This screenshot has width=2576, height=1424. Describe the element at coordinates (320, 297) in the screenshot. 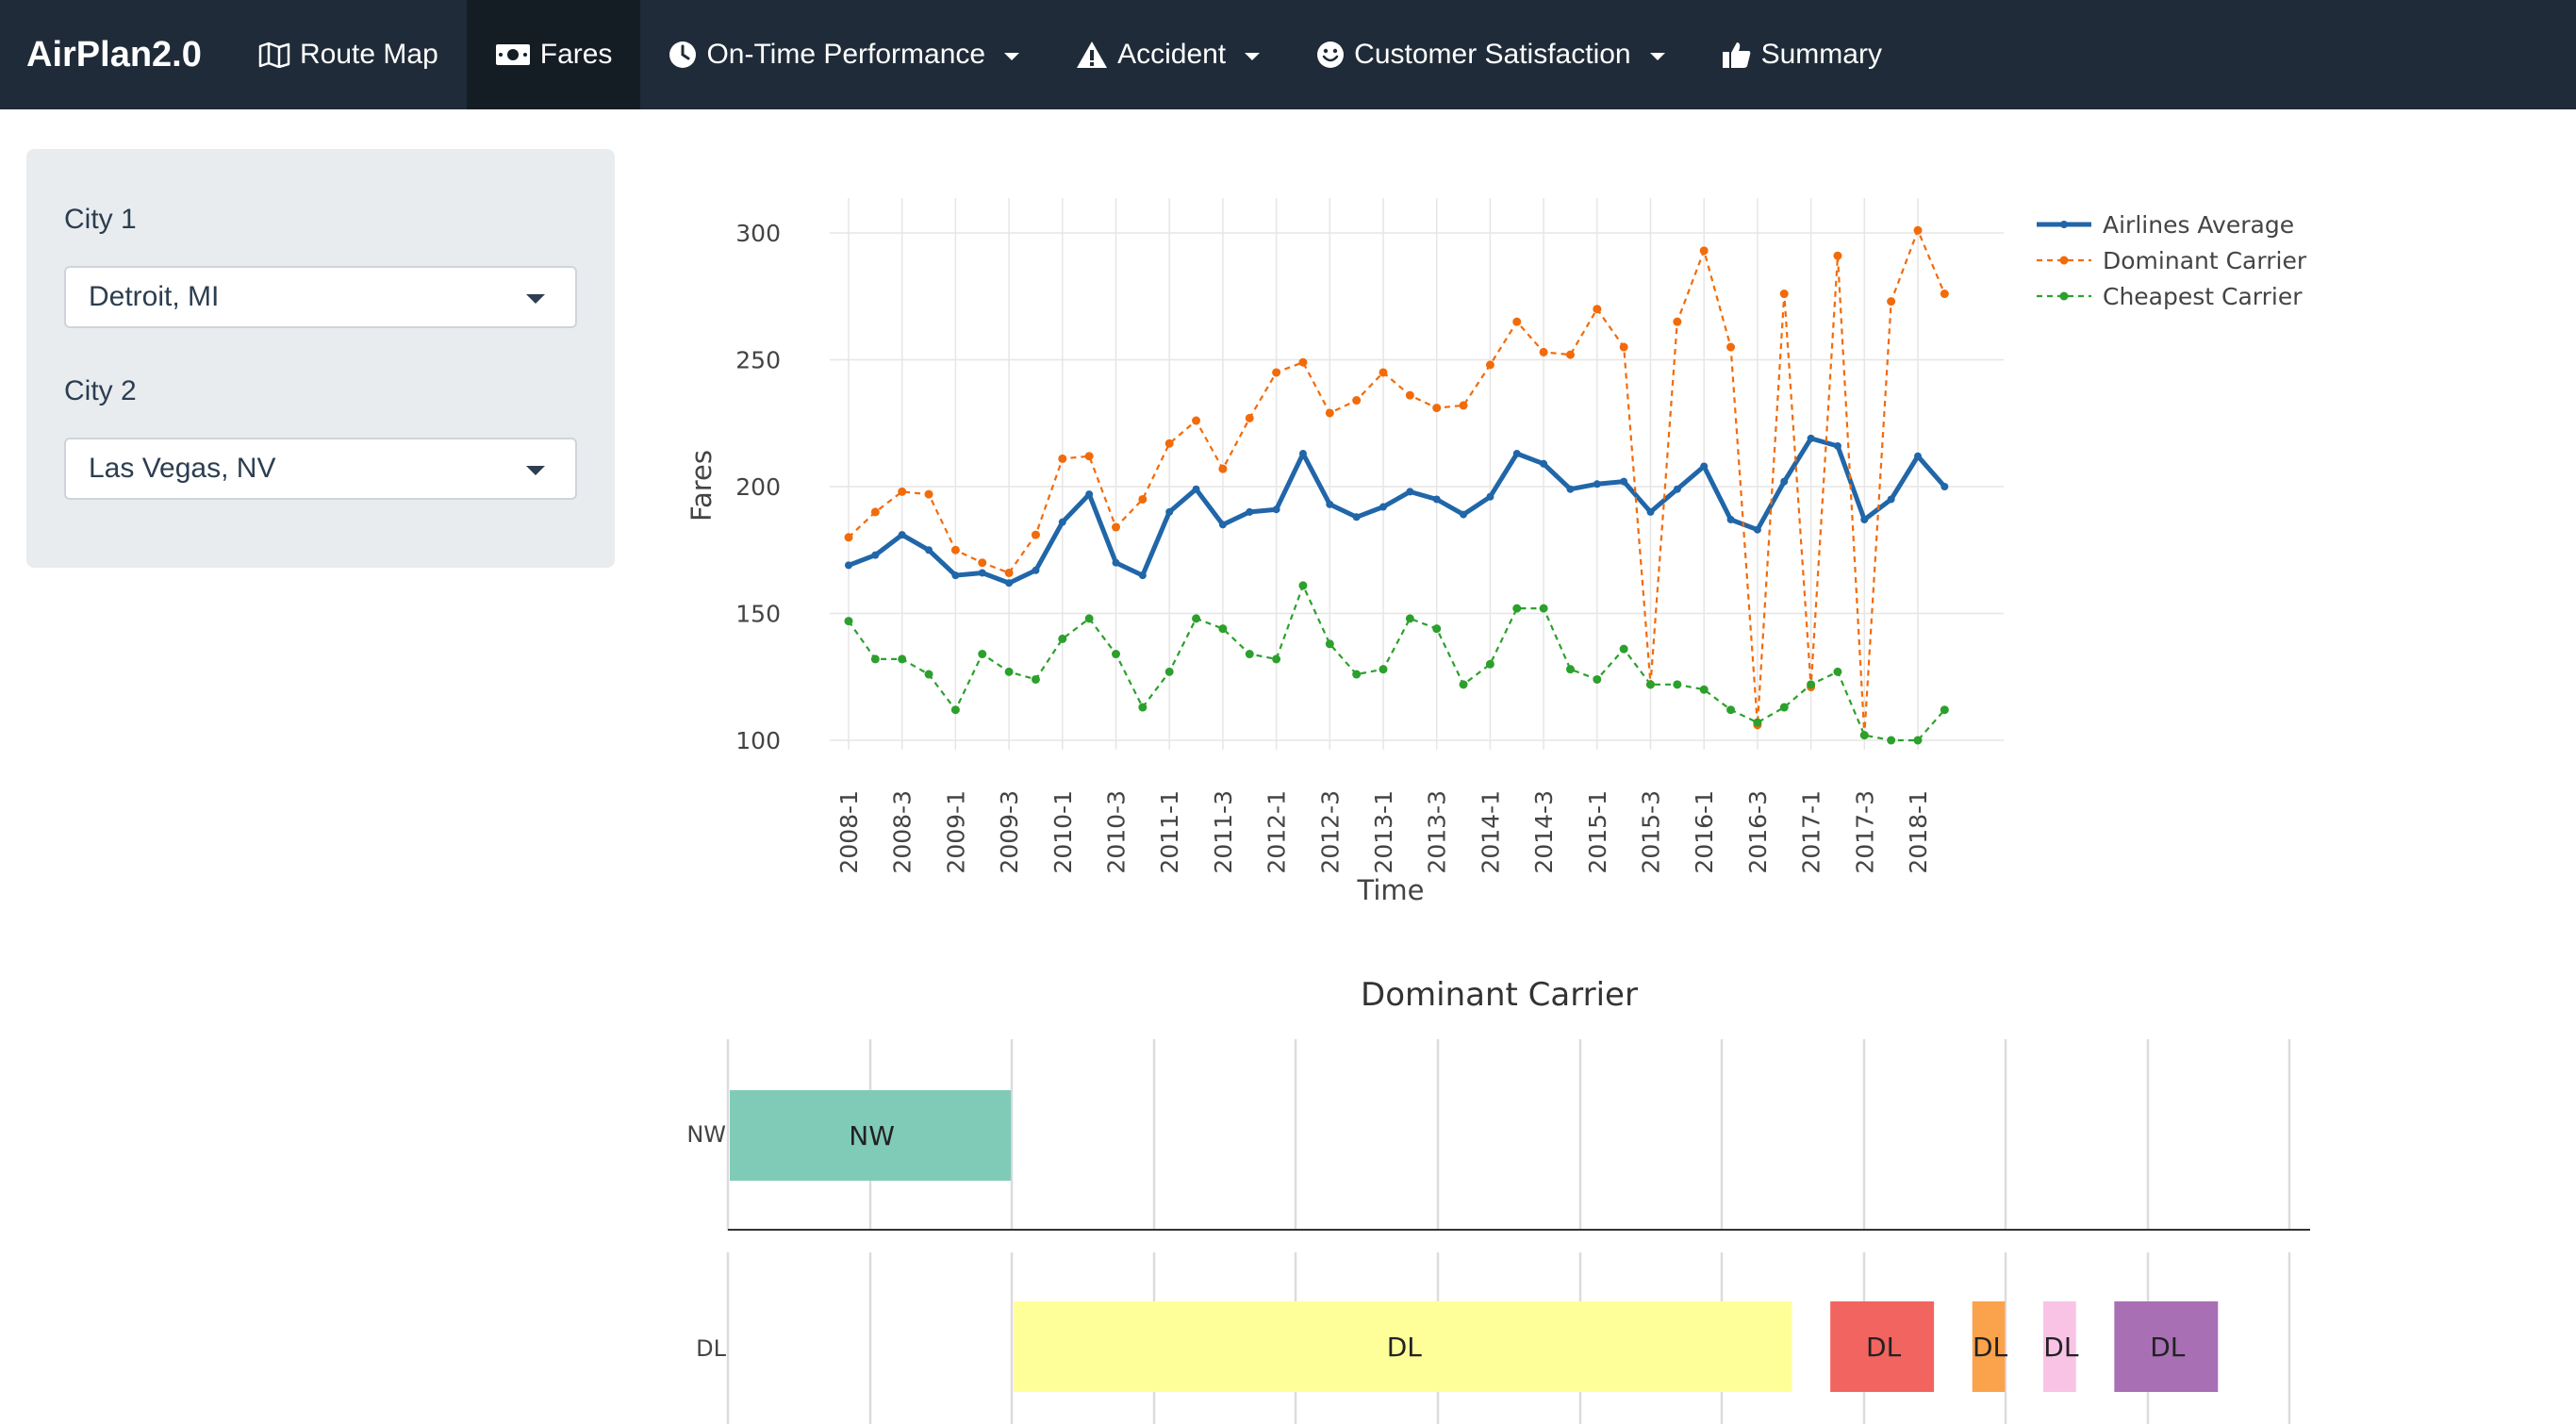

I see `city1-select: Detroit, MI` at that location.